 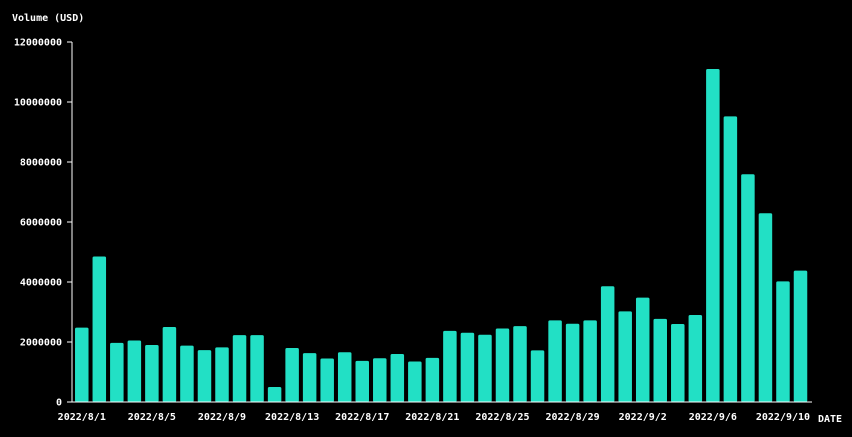 I want to click on y-tick-label: 2000000, so click(x=41, y=343).